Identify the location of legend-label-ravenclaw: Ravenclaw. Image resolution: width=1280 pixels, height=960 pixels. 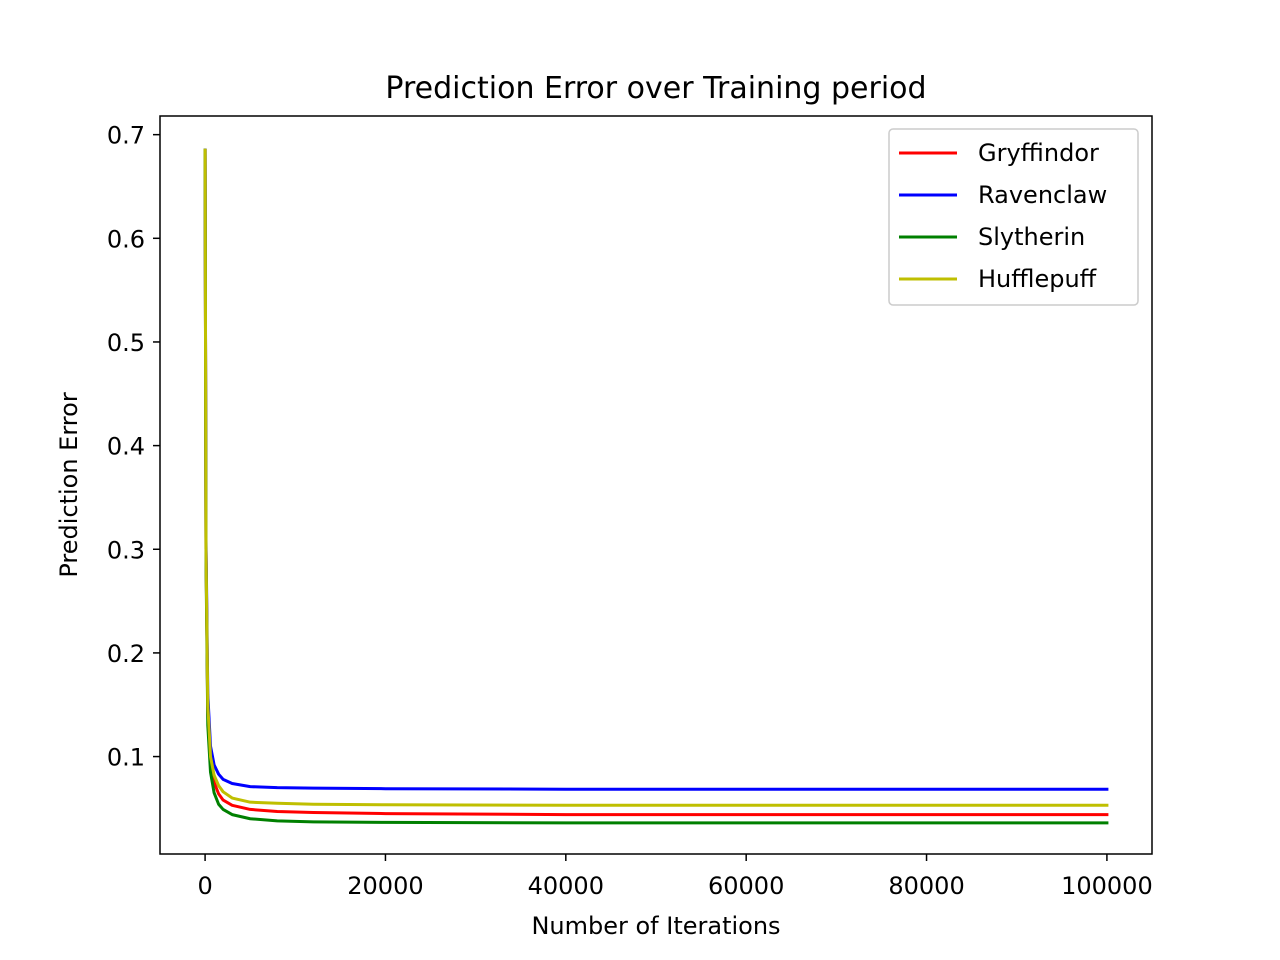
(1042, 195).